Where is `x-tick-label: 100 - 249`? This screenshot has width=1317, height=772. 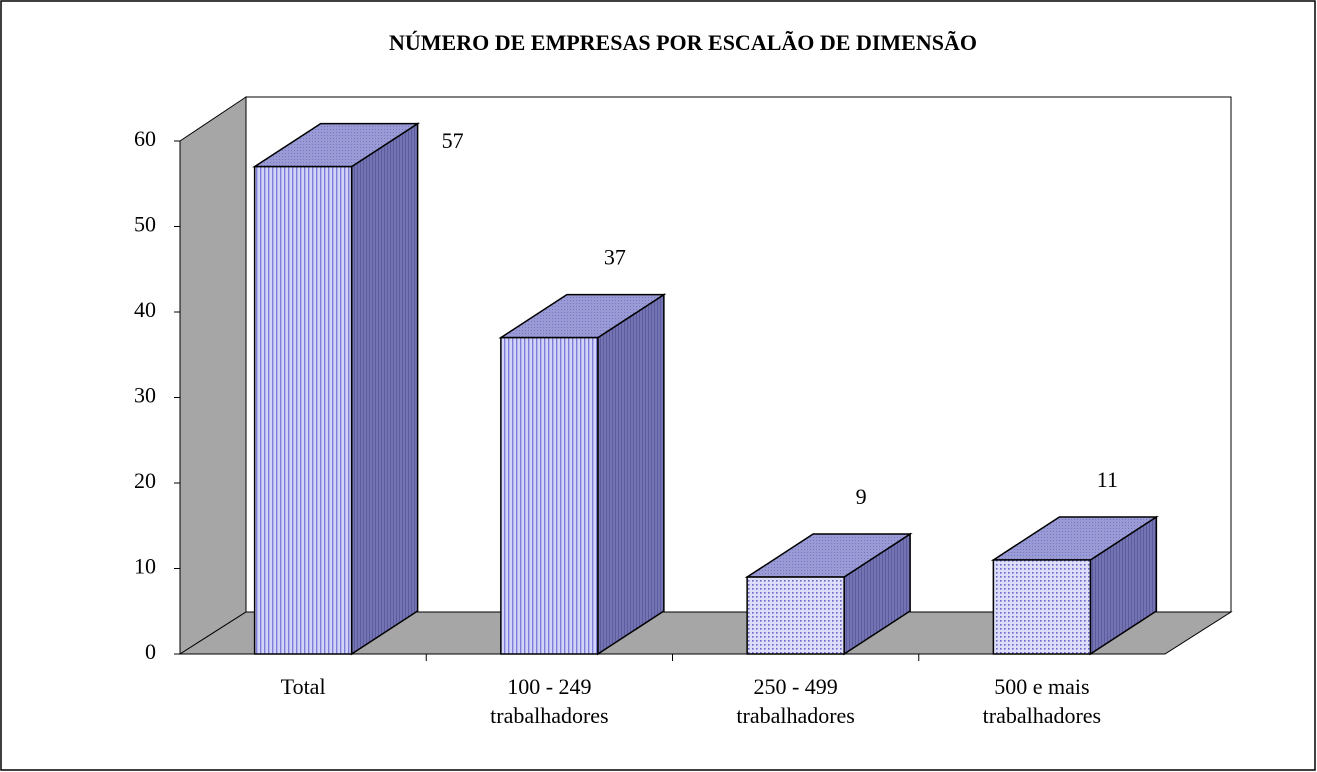
x-tick-label: 100 - 249 is located at coordinates (549, 686).